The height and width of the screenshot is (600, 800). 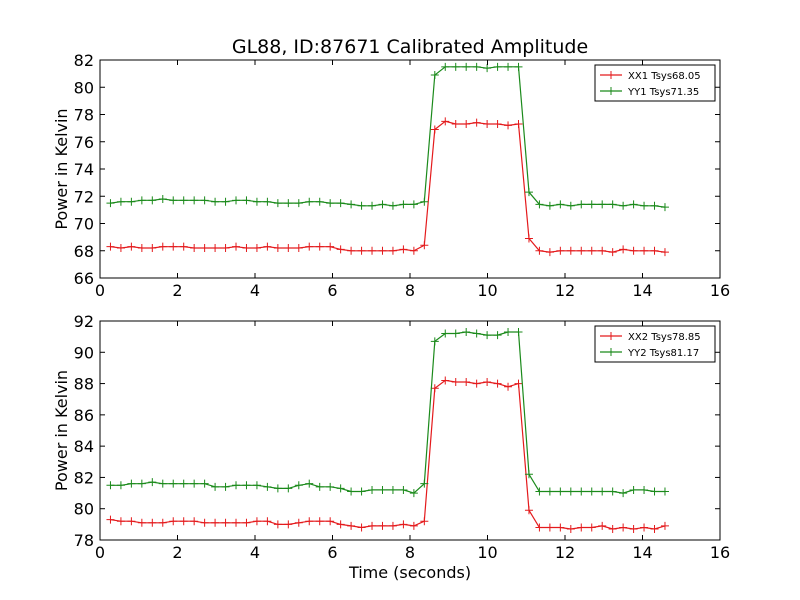 I want to click on x-tick-label: 8, so click(x=410, y=290).